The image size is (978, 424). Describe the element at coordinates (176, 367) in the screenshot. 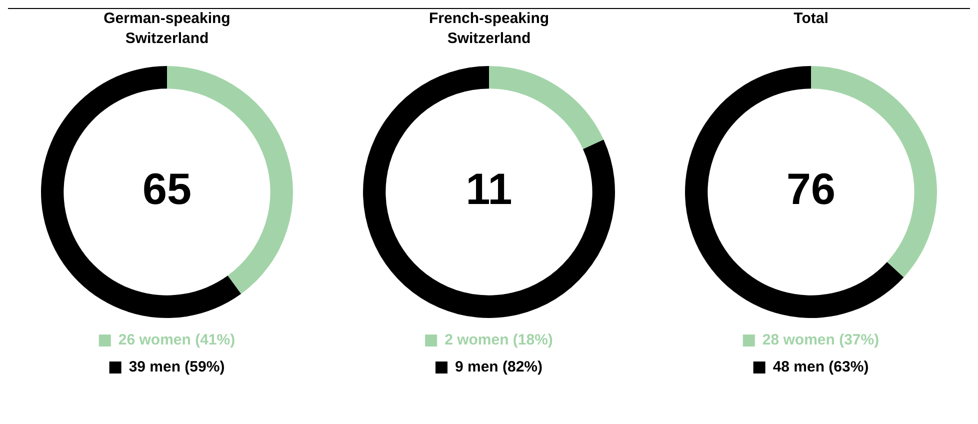

I see `legend-label: 39 men (59%)` at that location.